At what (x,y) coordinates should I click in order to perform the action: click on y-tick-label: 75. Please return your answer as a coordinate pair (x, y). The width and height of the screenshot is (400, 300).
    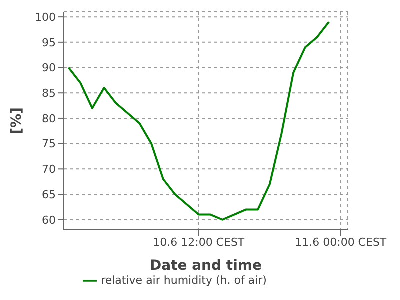
    Looking at the image, I should click on (49, 144).